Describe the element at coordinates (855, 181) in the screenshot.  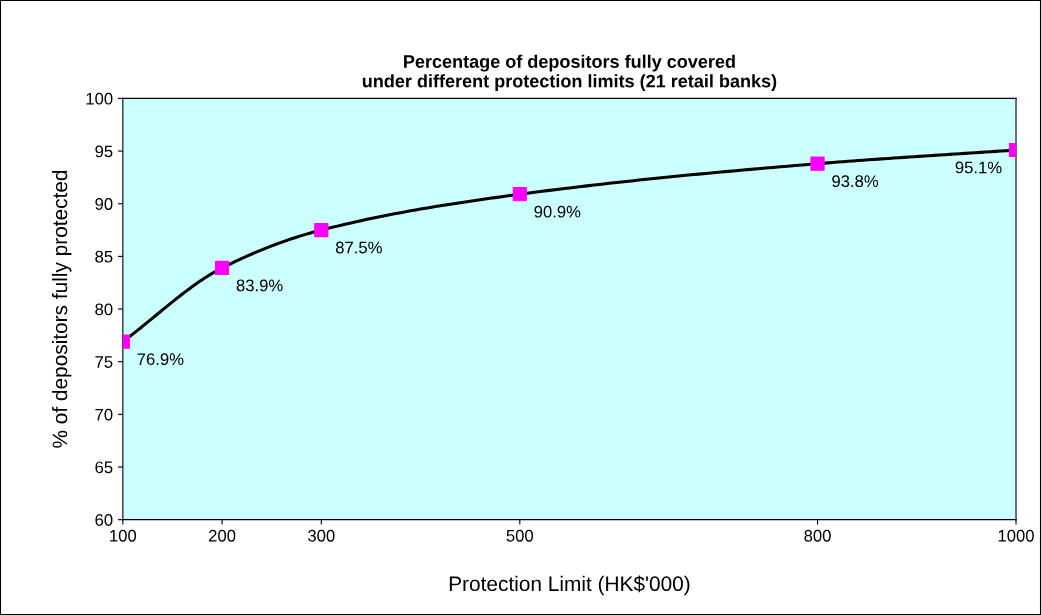
I see `data-label: 93.8%` at that location.